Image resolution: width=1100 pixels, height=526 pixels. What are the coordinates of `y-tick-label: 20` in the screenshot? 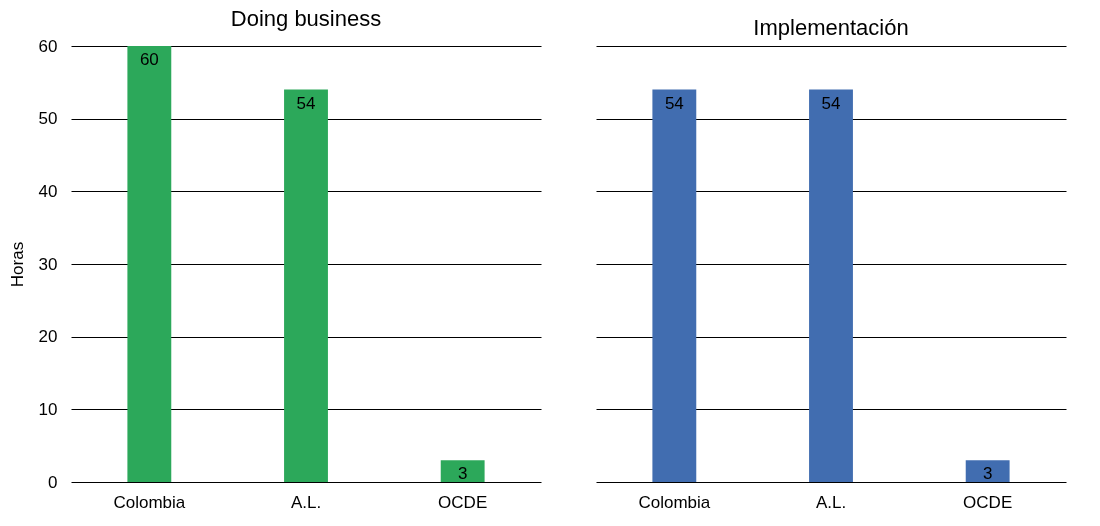 It's located at (48, 337).